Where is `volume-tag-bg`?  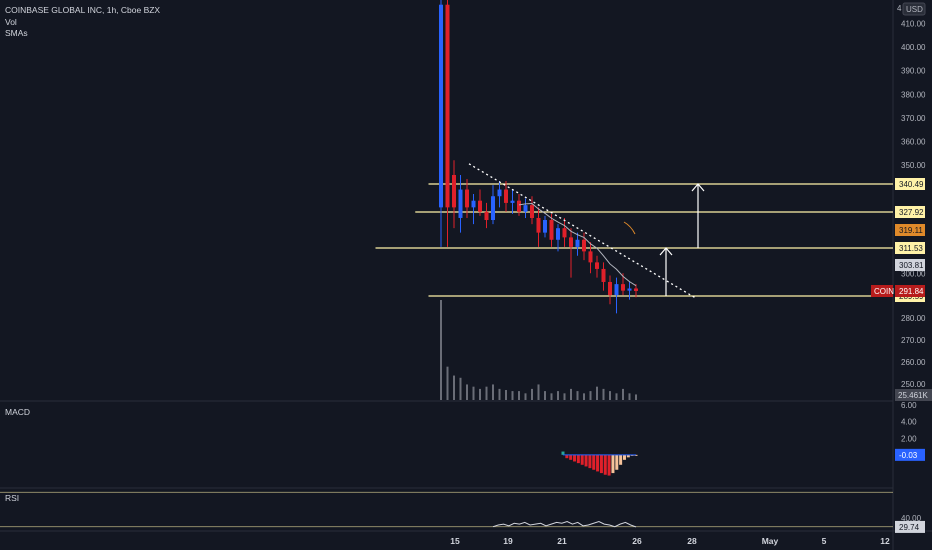
volume-tag-bg is located at coordinates (913, 395).